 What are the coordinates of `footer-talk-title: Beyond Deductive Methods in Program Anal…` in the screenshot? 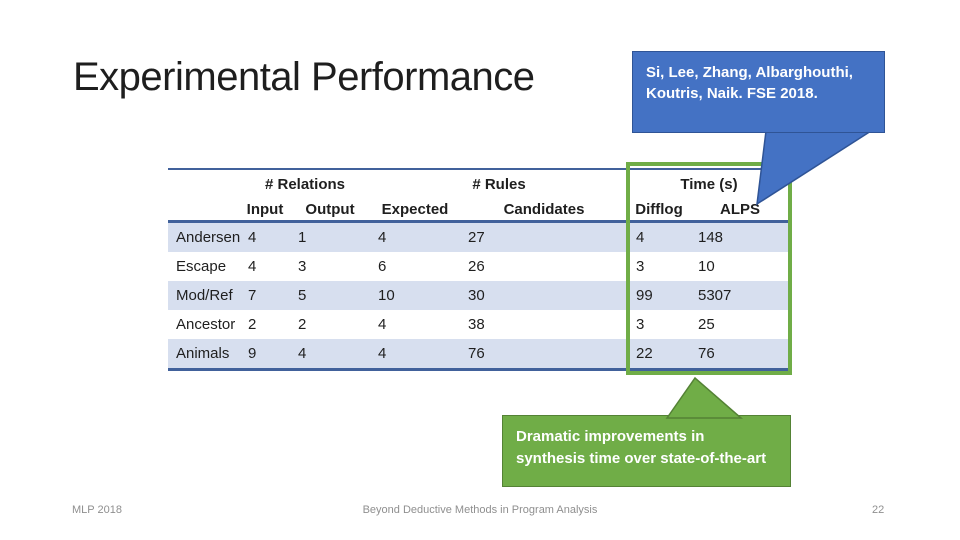 It's located at (480, 510).